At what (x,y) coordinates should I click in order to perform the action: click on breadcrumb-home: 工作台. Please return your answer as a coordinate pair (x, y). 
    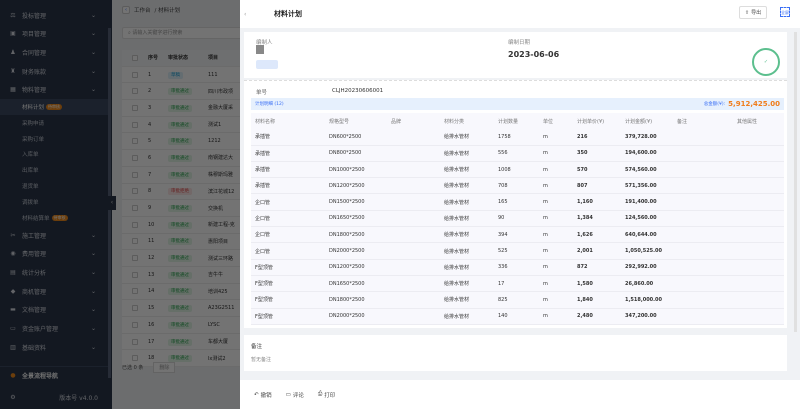
    Looking at the image, I should click on (142, 11).